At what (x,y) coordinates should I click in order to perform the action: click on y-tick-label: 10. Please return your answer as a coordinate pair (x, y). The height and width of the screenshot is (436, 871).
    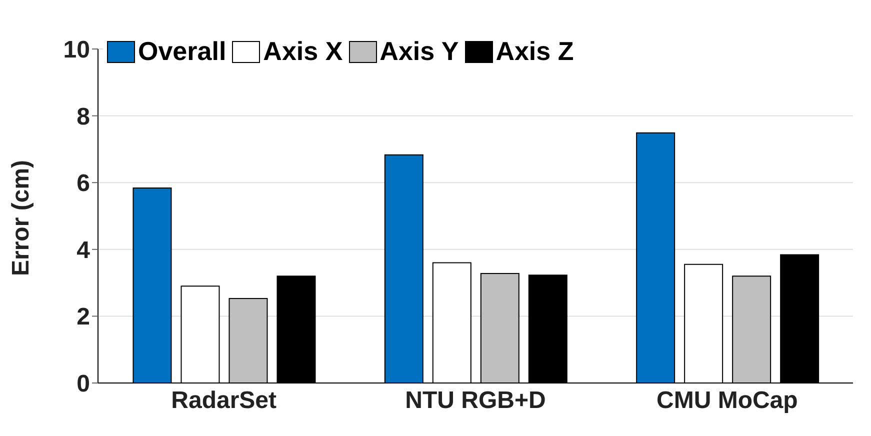
    Looking at the image, I should click on (76, 50).